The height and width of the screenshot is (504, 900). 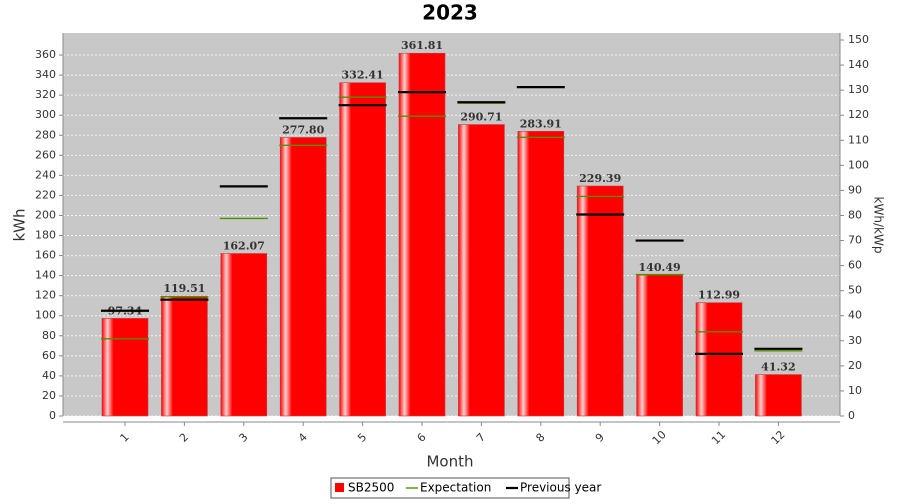 I want to click on y2-tick-label: 150, so click(x=858, y=39).